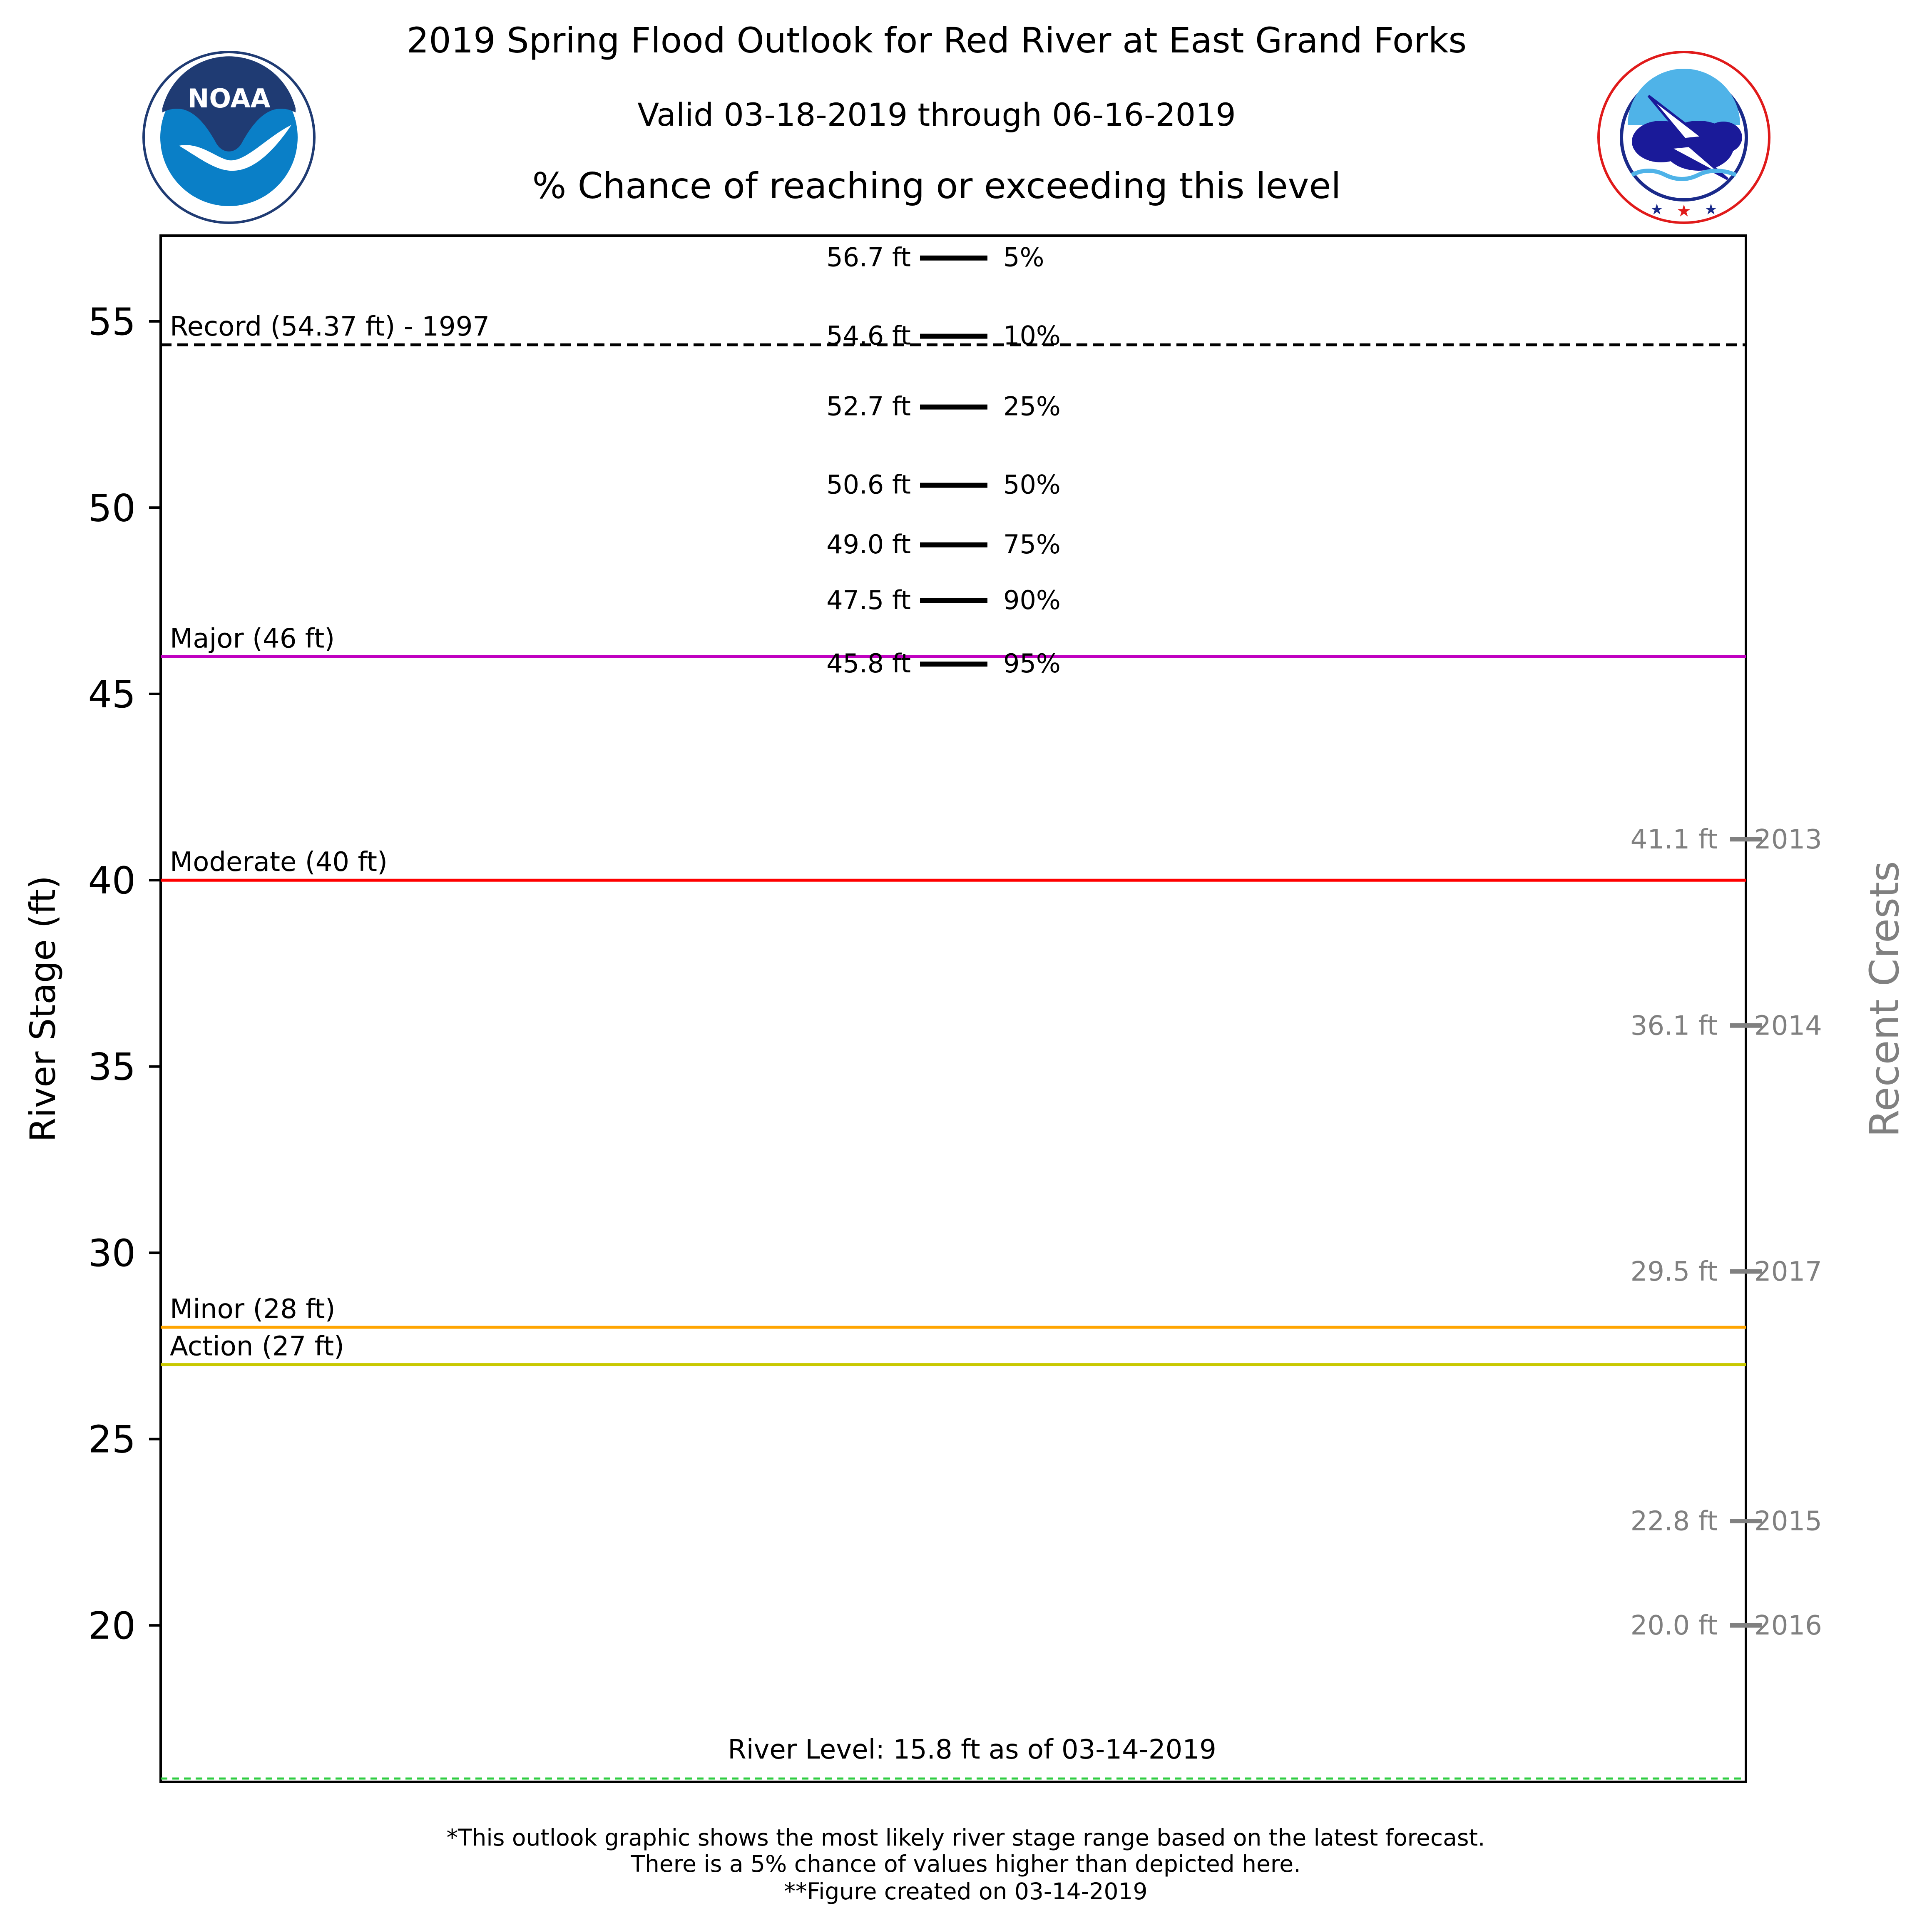 Image resolution: width=1932 pixels, height=1928 pixels. Describe the element at coordinates (868, 406) in the screenshot. I see `exceedance-stage-label: 52.7 ft` at that location.